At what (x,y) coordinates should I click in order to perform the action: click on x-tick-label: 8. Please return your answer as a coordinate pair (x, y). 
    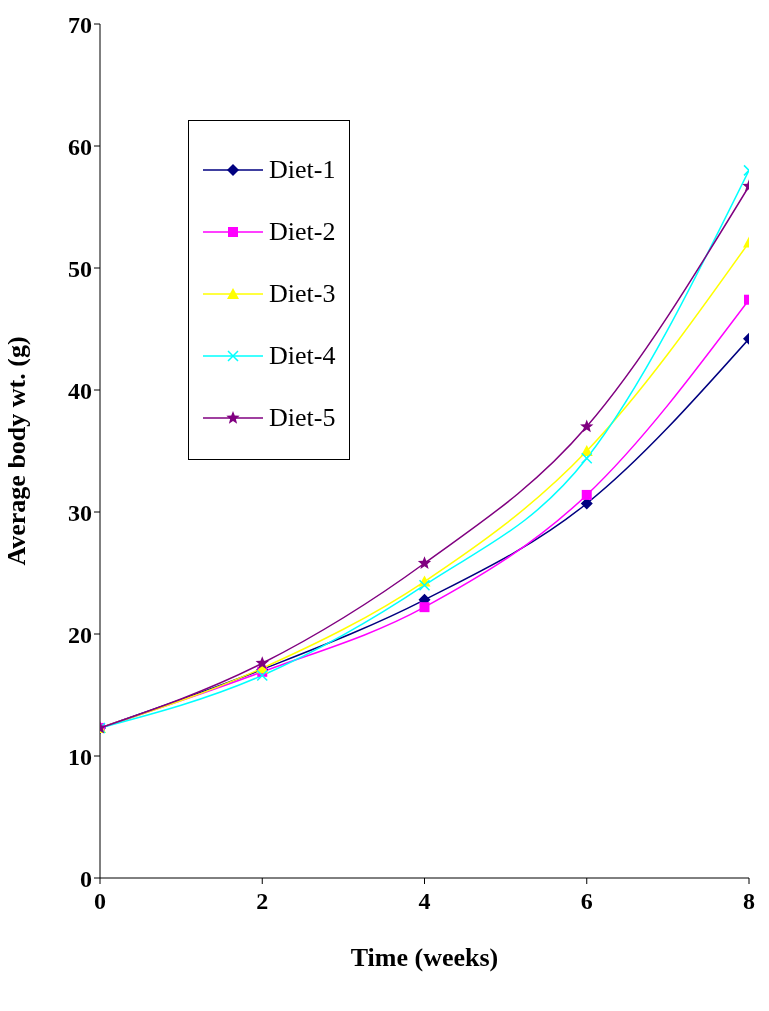
    Looking at the image, I should click on (749, 901).